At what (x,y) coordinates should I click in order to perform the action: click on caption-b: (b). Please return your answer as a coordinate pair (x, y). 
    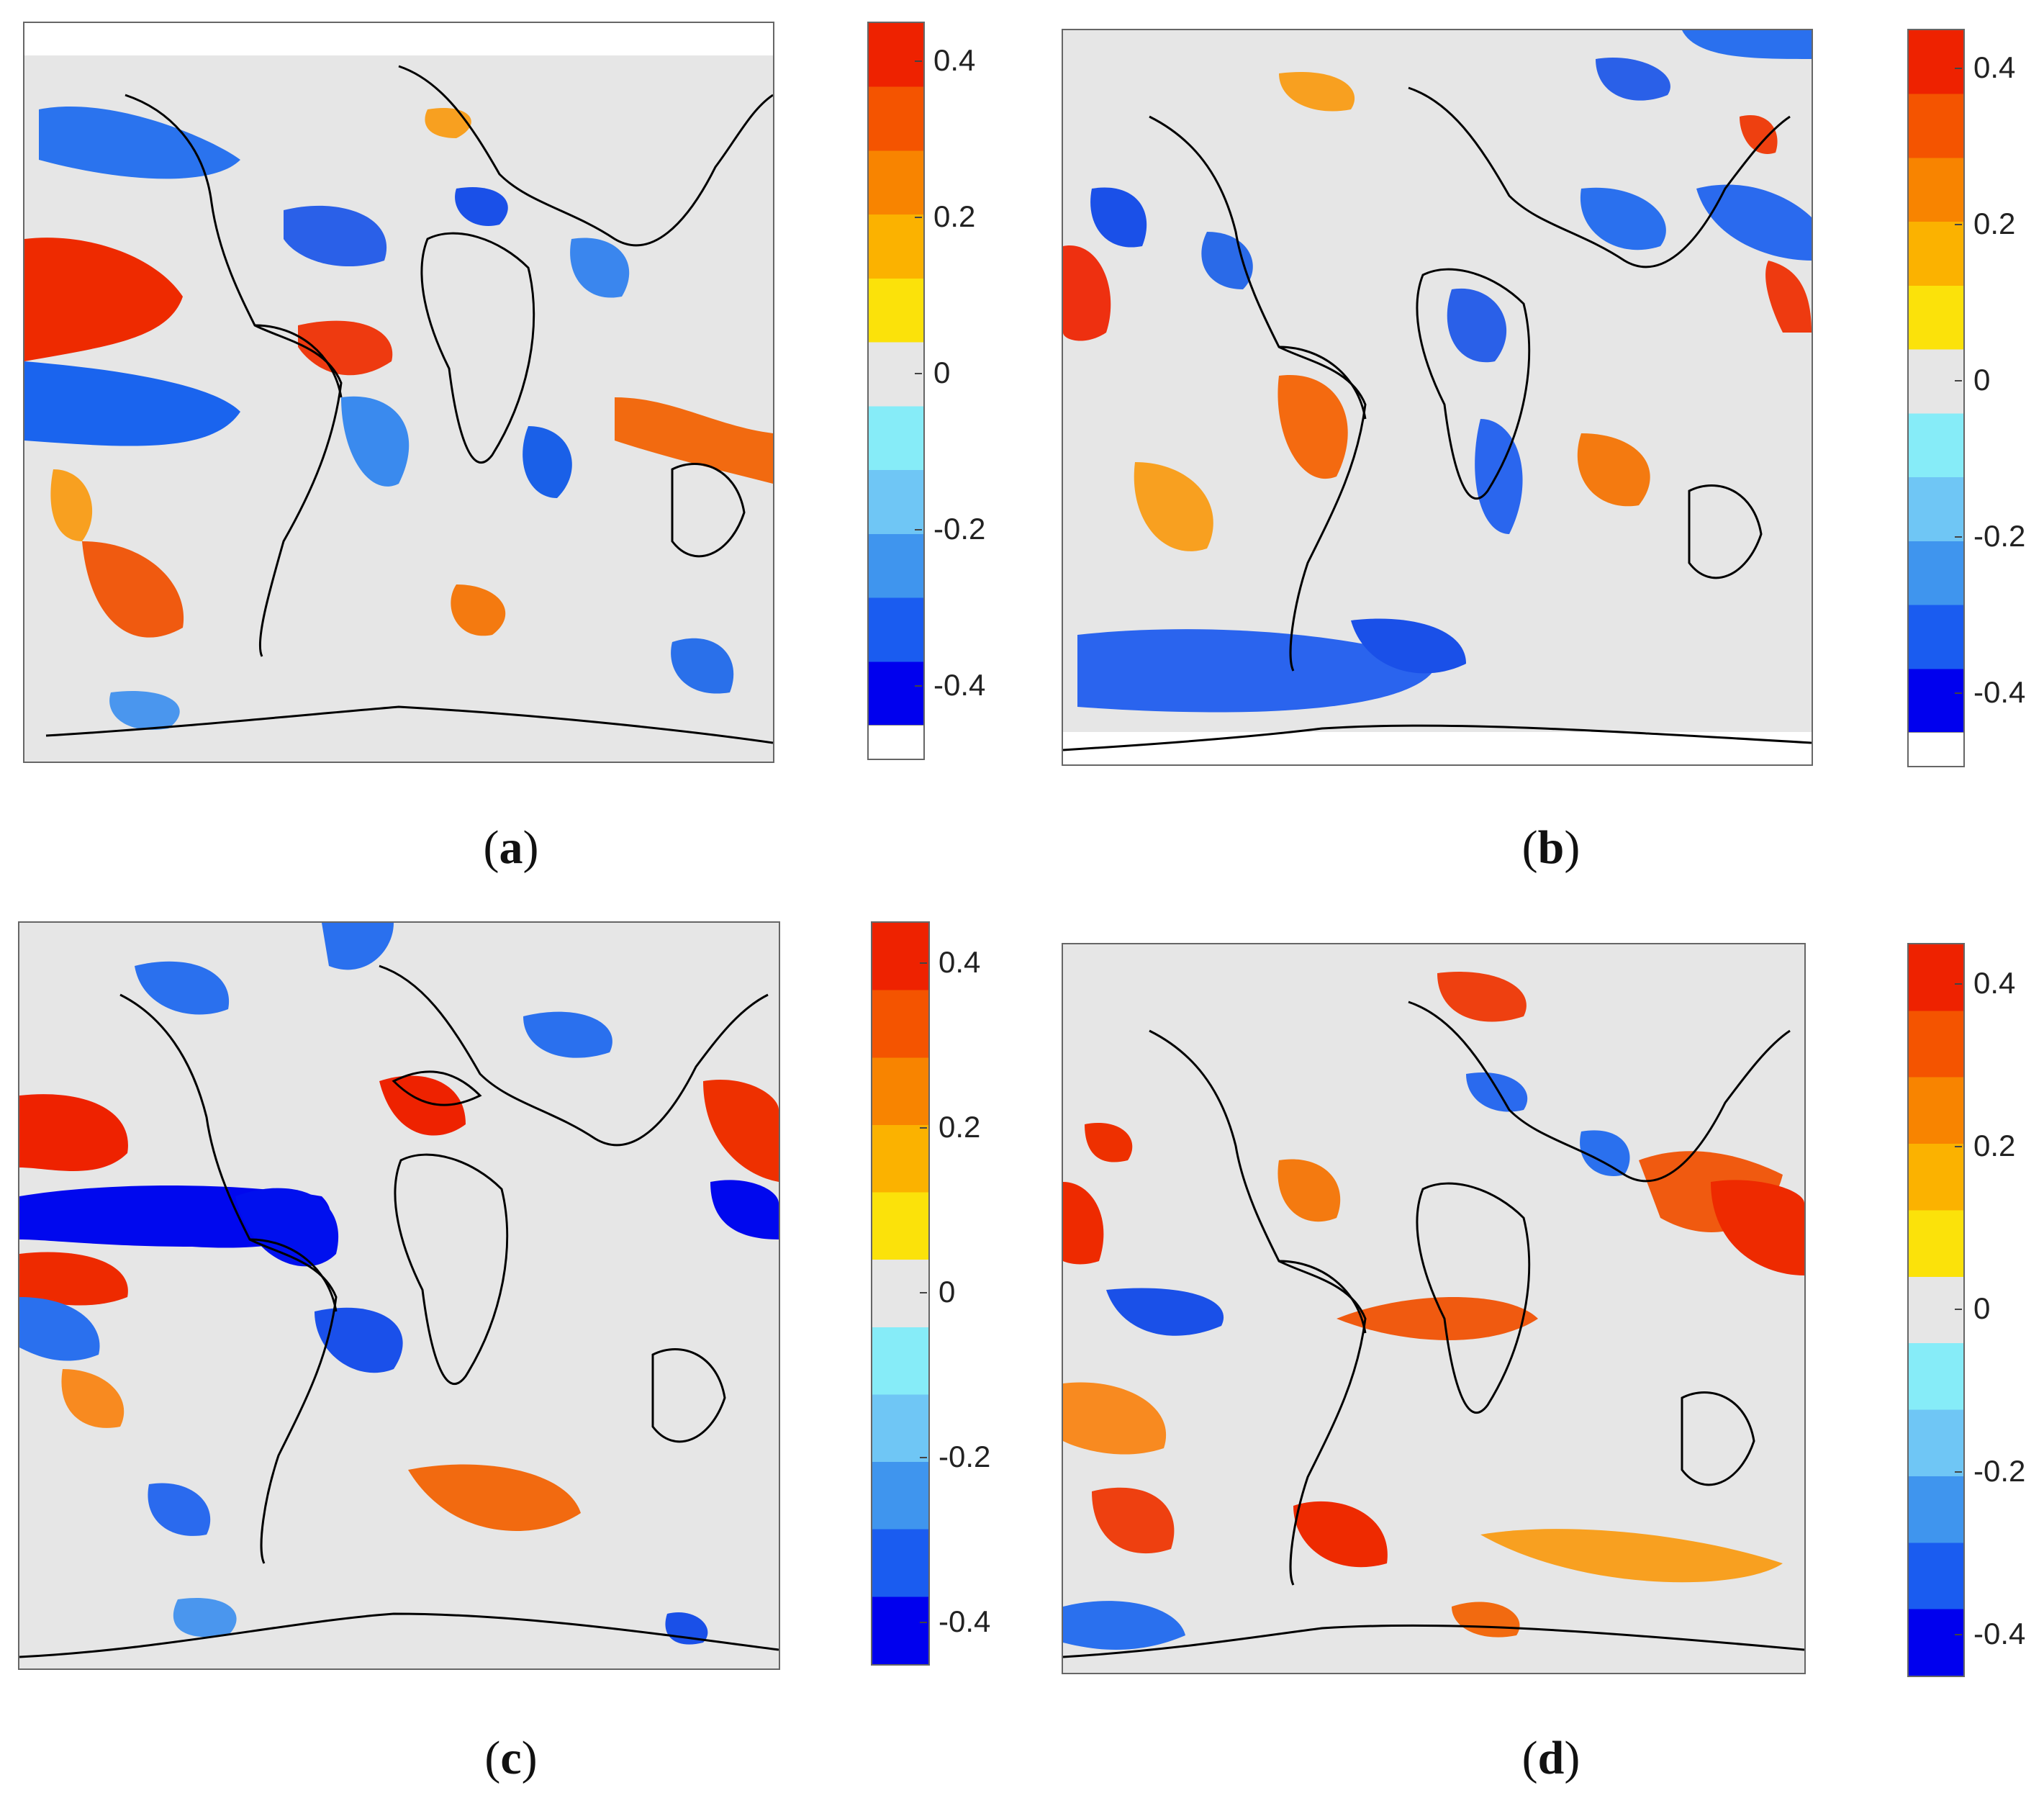
    Looking at the image, I should click on (1551, 848).